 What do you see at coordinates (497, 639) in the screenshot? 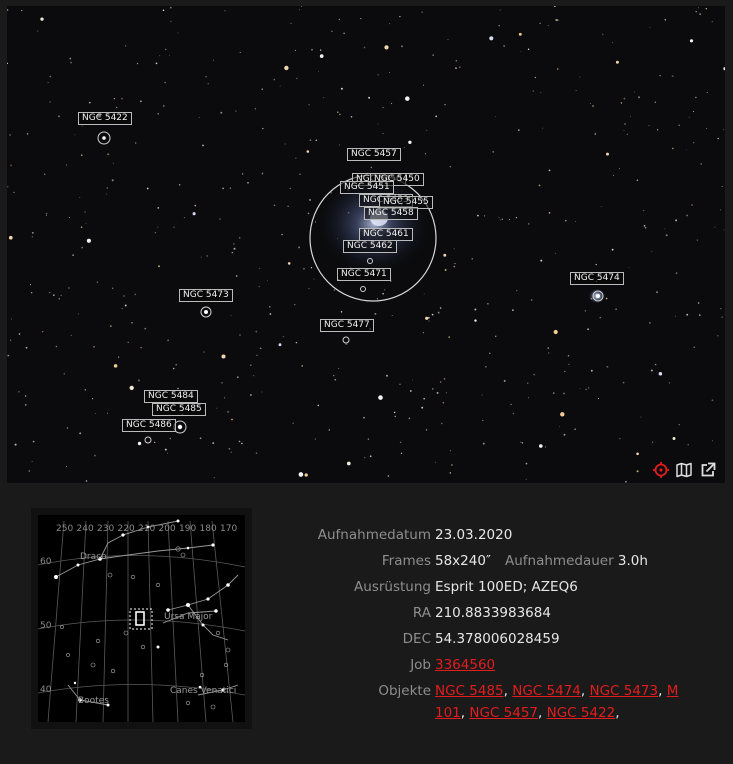
I see `value-dec: 54.378006028459` at bounding box center [497, 639].